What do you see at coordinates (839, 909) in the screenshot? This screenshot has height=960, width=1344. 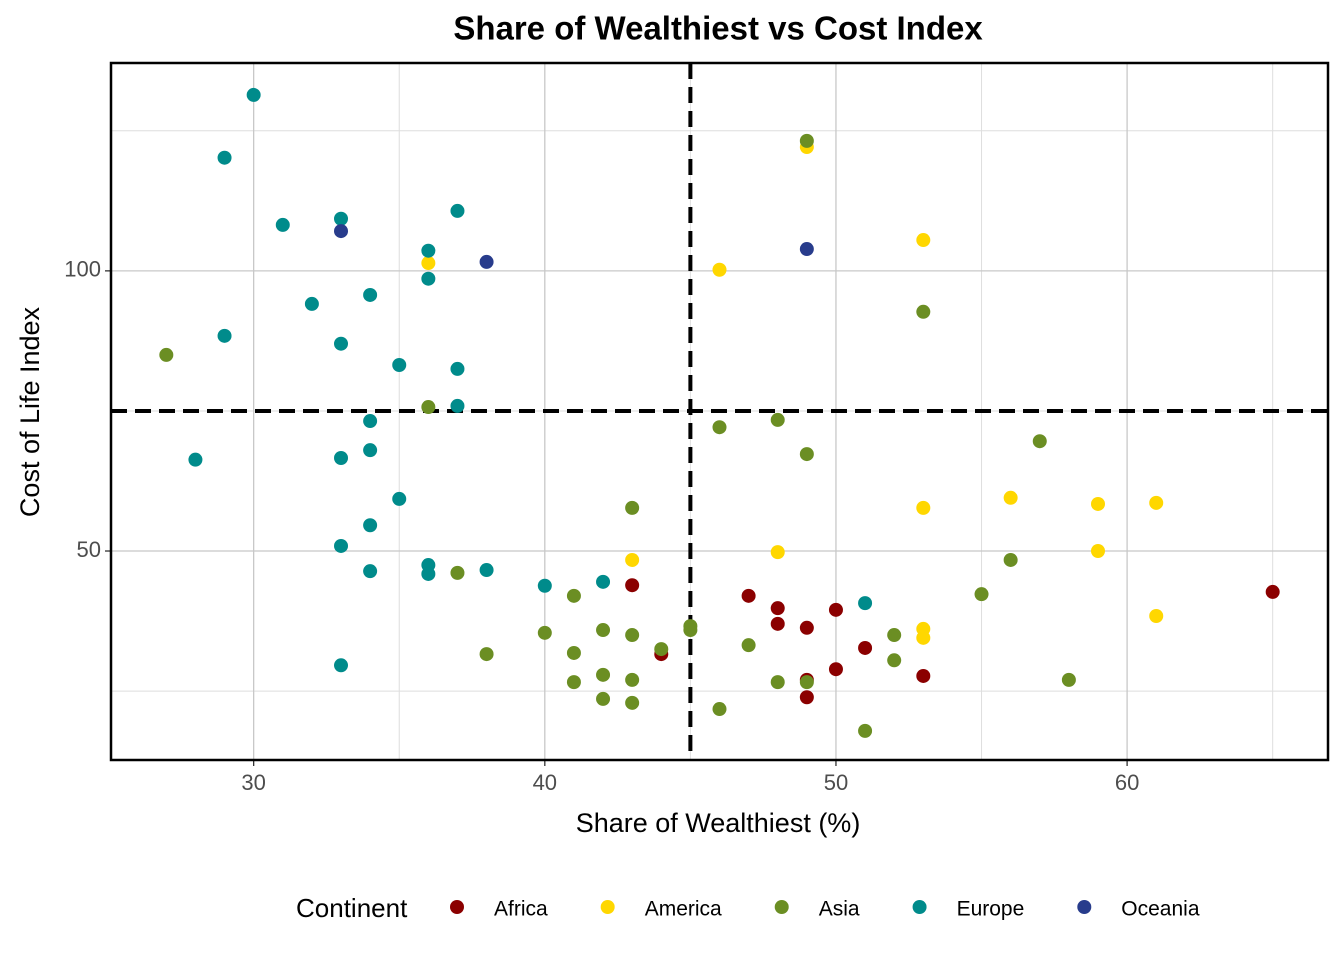 I see `legend-label: Asia` at bounding box center [839, 909].